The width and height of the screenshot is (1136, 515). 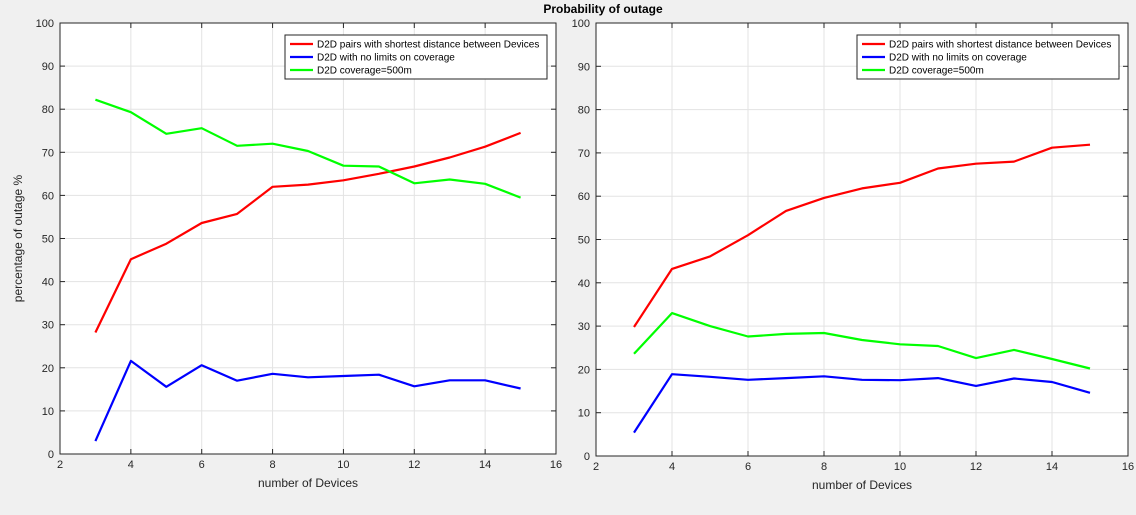 What do you see at coordinates (603, 9) in the screenshot?
I see `figure-title: Probability of outage` at bounding box center [603, 9].